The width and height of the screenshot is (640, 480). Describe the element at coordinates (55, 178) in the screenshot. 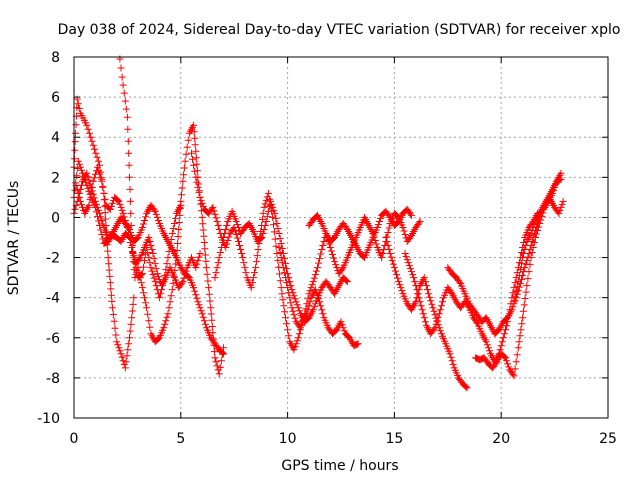

I see `y-tick-label: 2` at that location.